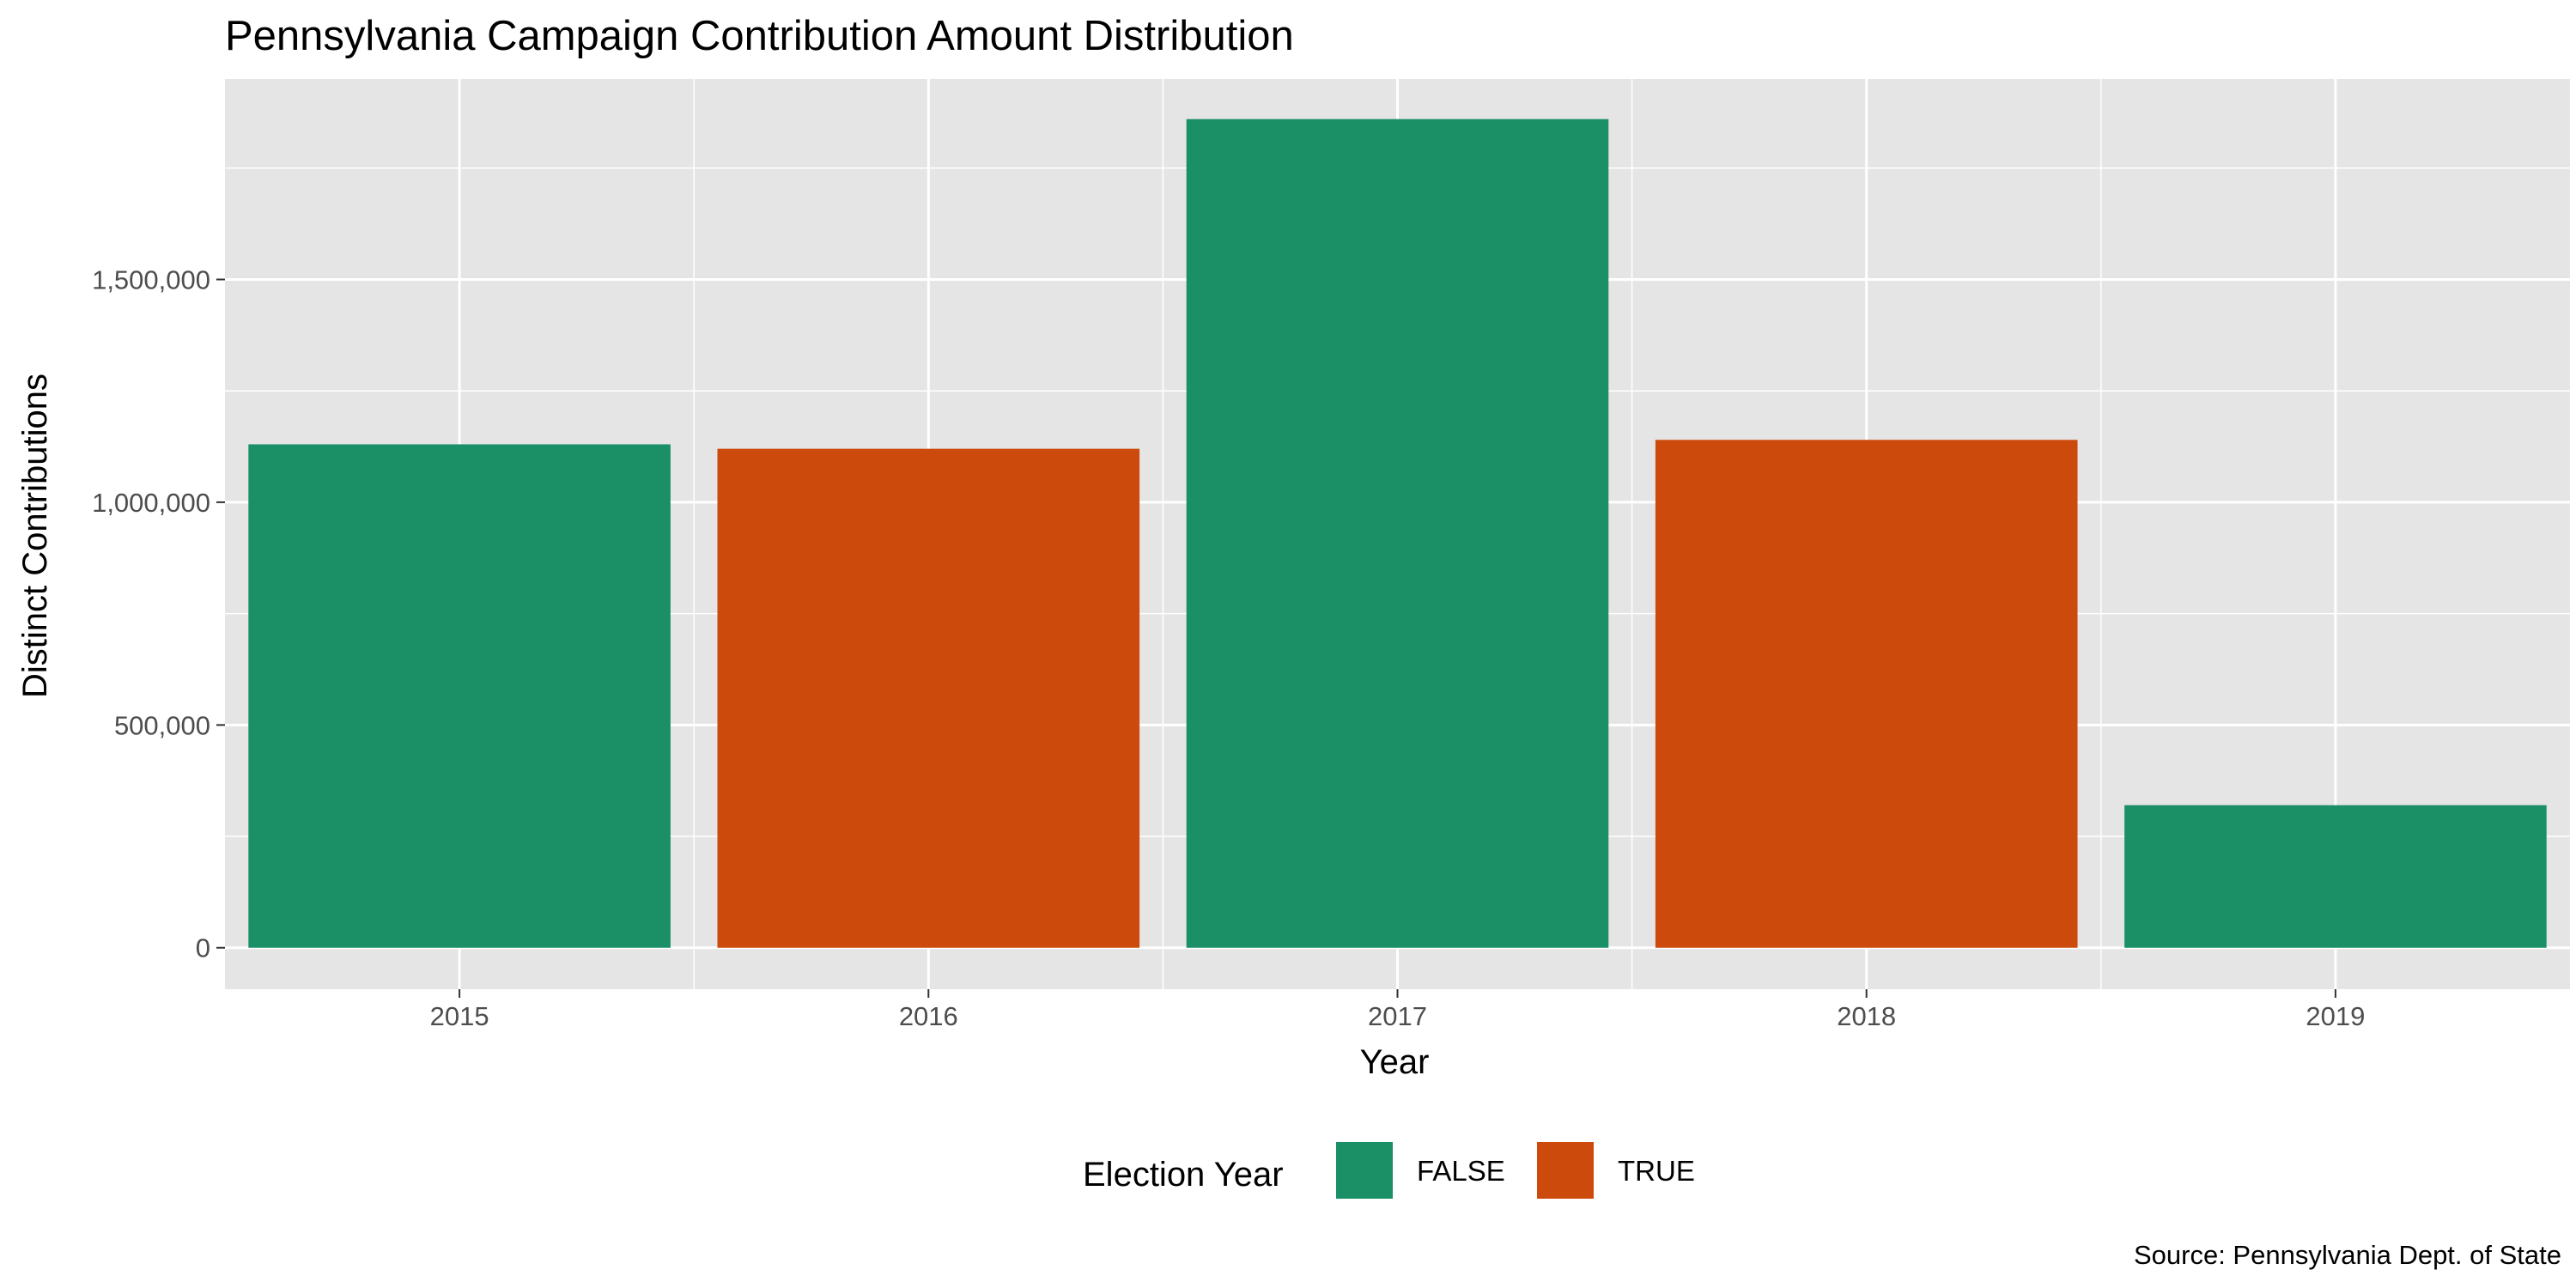 The image size is (2576, 1288). I want to click on x-tick-label: 2019, so click(2335, 1016).